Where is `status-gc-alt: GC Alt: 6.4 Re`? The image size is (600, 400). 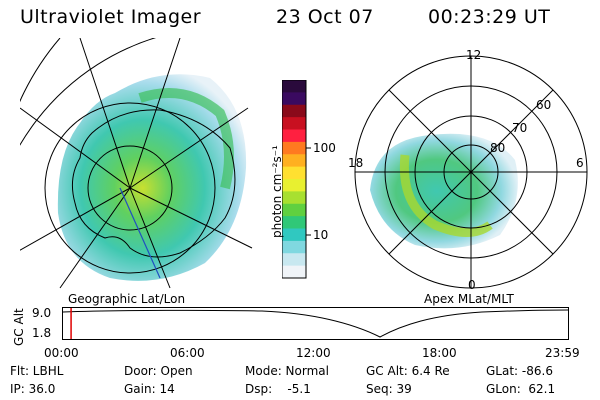 status-gc-alt: GC Alt: 6.4 Re is located at coordinates (408, 371).